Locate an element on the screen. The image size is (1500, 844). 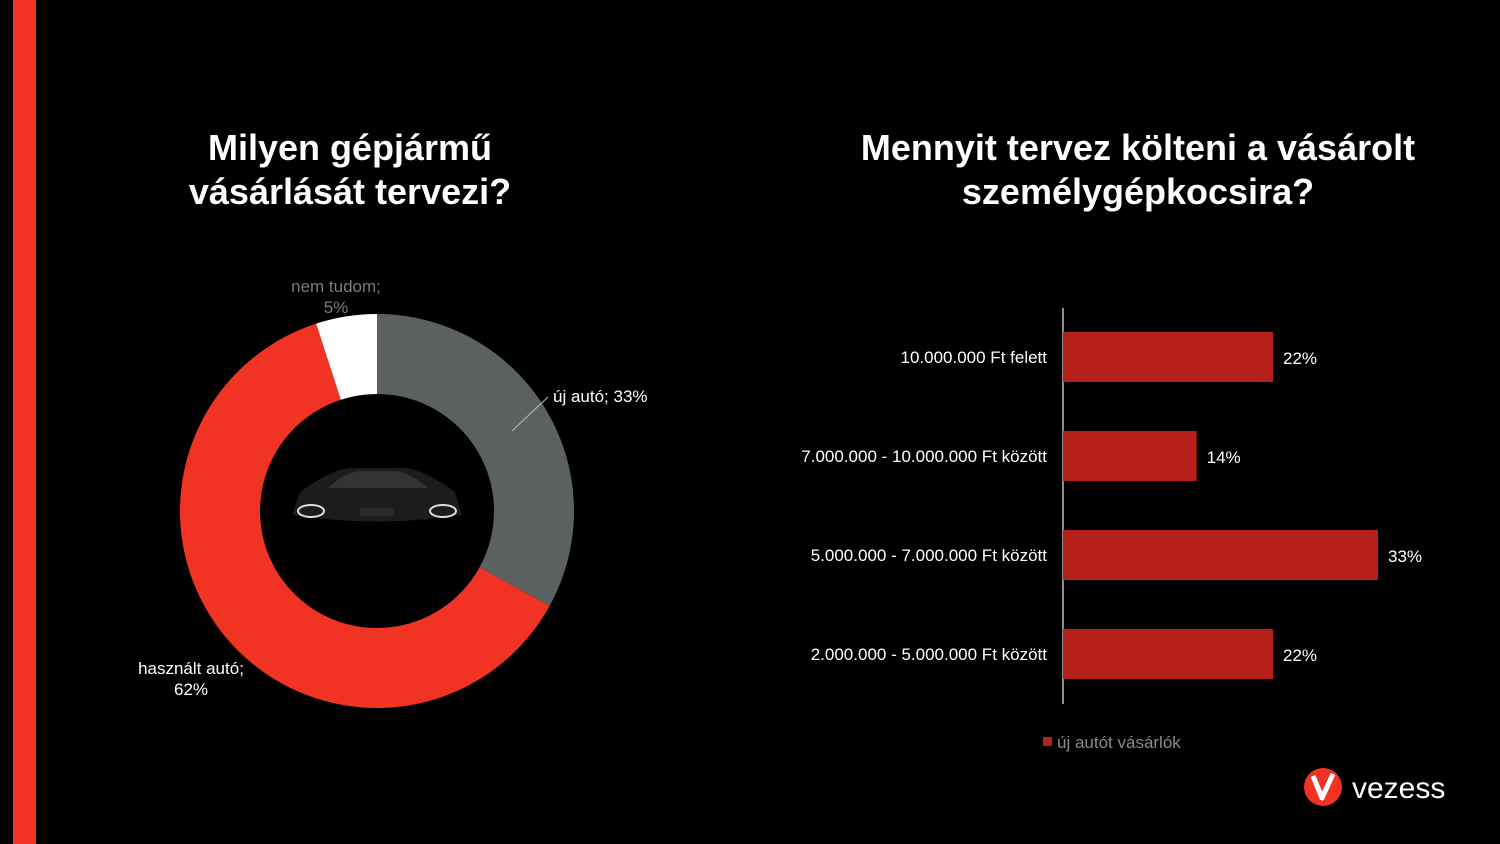
logo-v is located at coordinates (1323, 786).